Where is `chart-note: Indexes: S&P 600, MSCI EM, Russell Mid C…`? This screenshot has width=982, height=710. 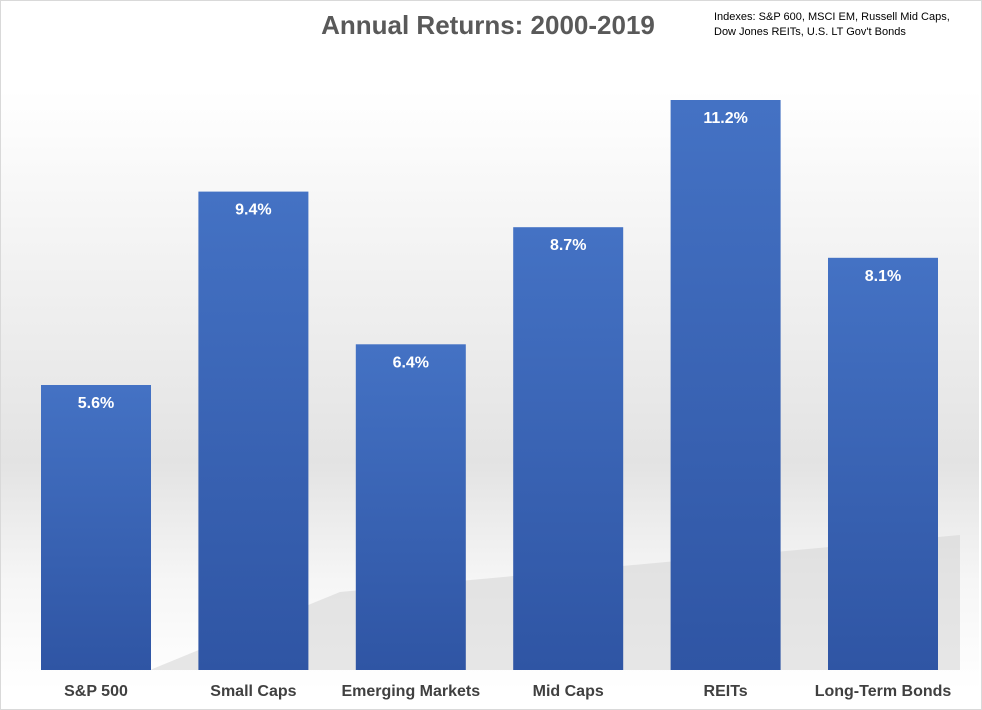
chart-note: Indexes: S&P 600, MSCI EM, Russell Mid C… is located at coordinates (832, 24).